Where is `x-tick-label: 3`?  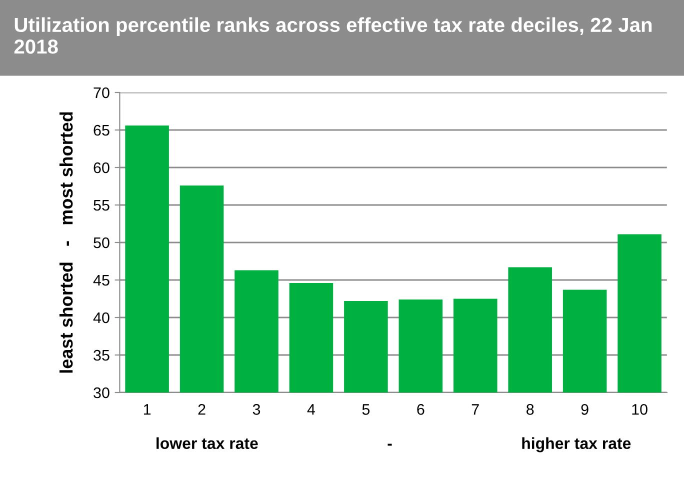
x-tick-label: 3 is located at coordinates (256, 409).